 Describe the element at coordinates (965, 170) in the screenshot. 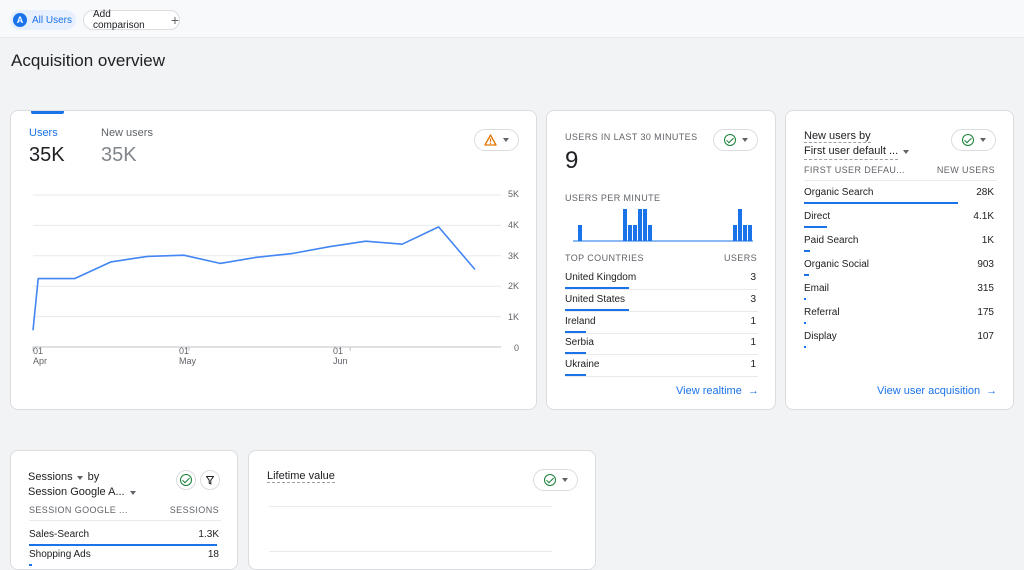

I see `new-users-column-header: NEW USERS` at that location.